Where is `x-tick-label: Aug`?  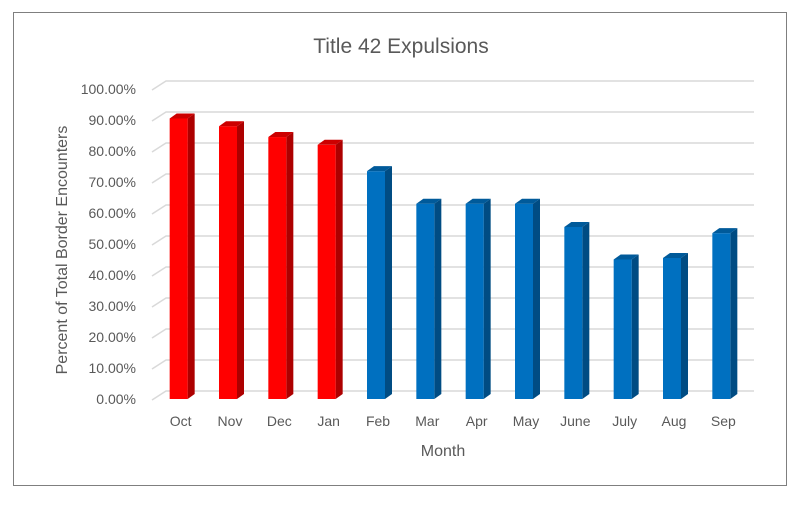 x-tick-label: Aug is located at coordinates (674, 421).